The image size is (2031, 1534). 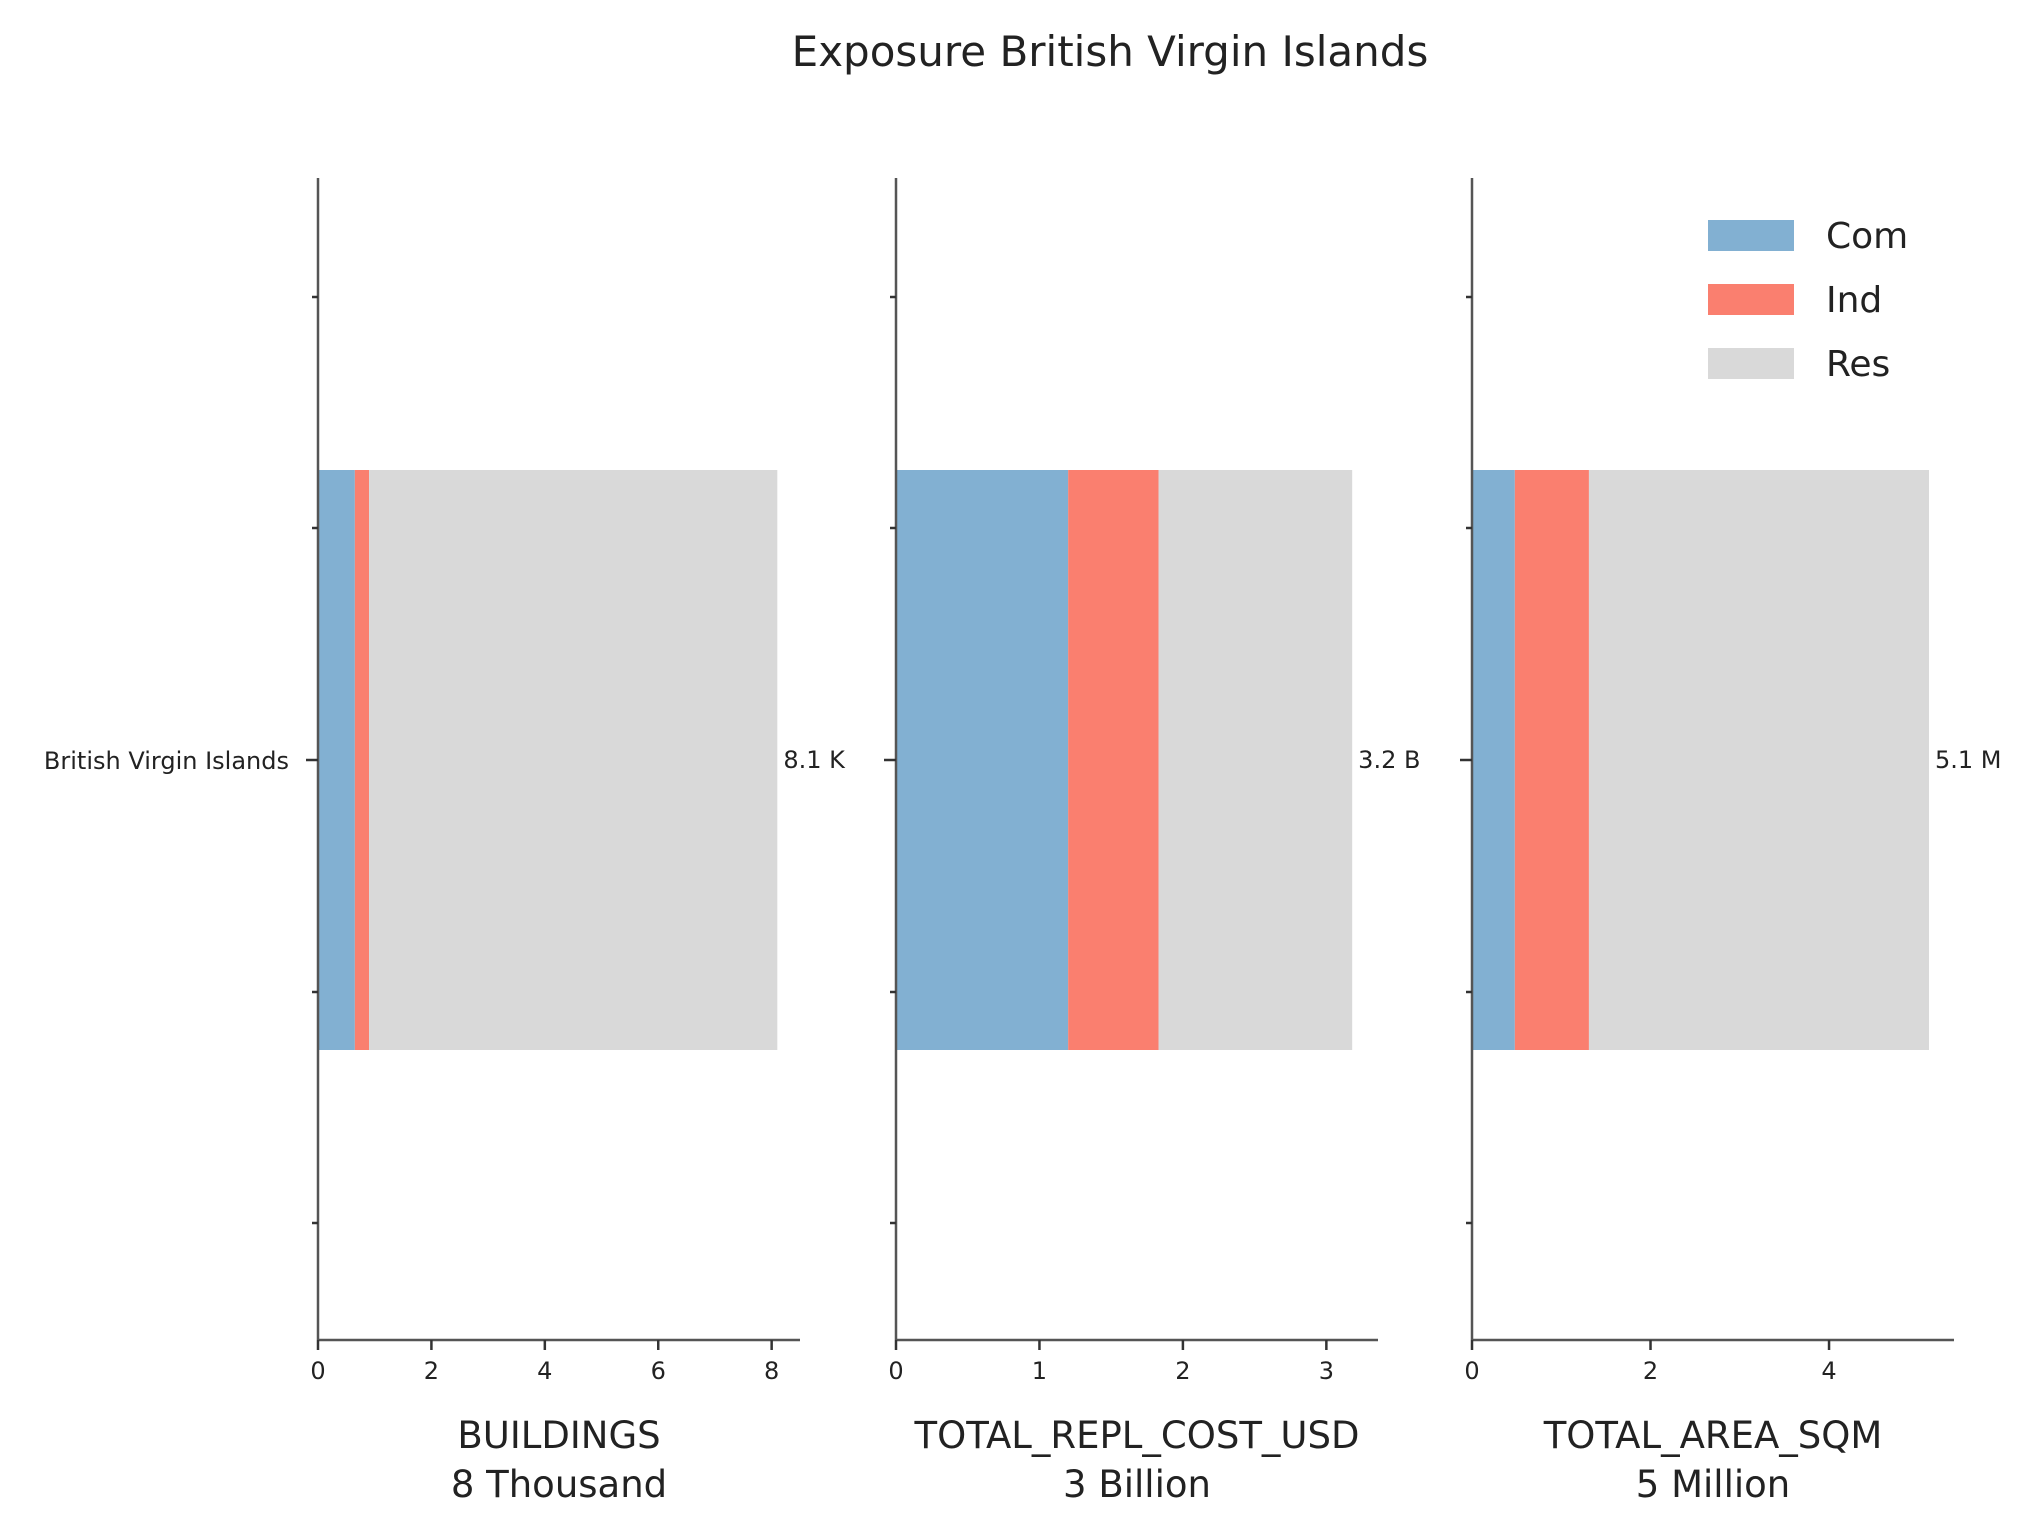 What do you see at coordinates (1751, 235) in the screenshot?
I see `legend-swatch-com` at bounding box center [1751, 235].